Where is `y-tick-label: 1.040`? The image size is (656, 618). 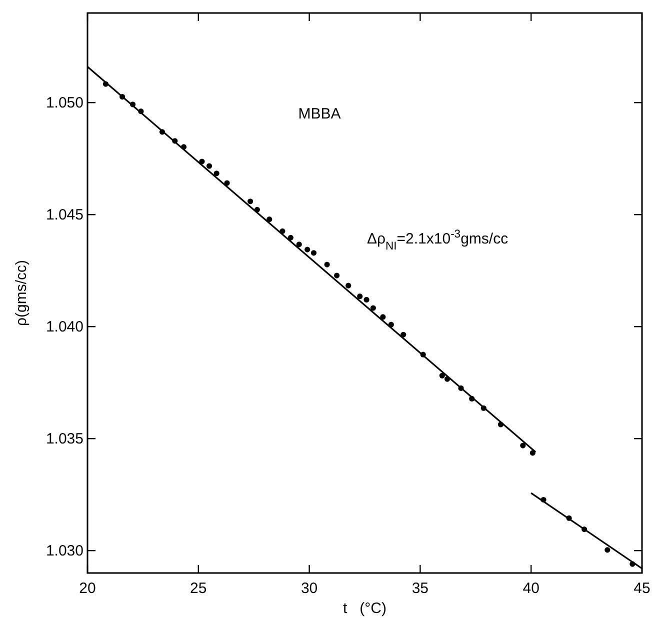
y-tick-label: 1.040 is located at coordinates (65, 327).